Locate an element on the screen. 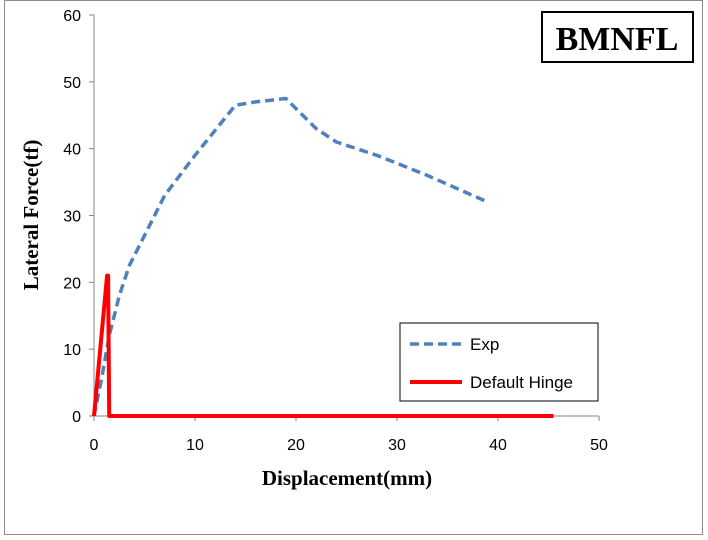  legend: Exp Default Hinge is located at coordinates (499, 362).